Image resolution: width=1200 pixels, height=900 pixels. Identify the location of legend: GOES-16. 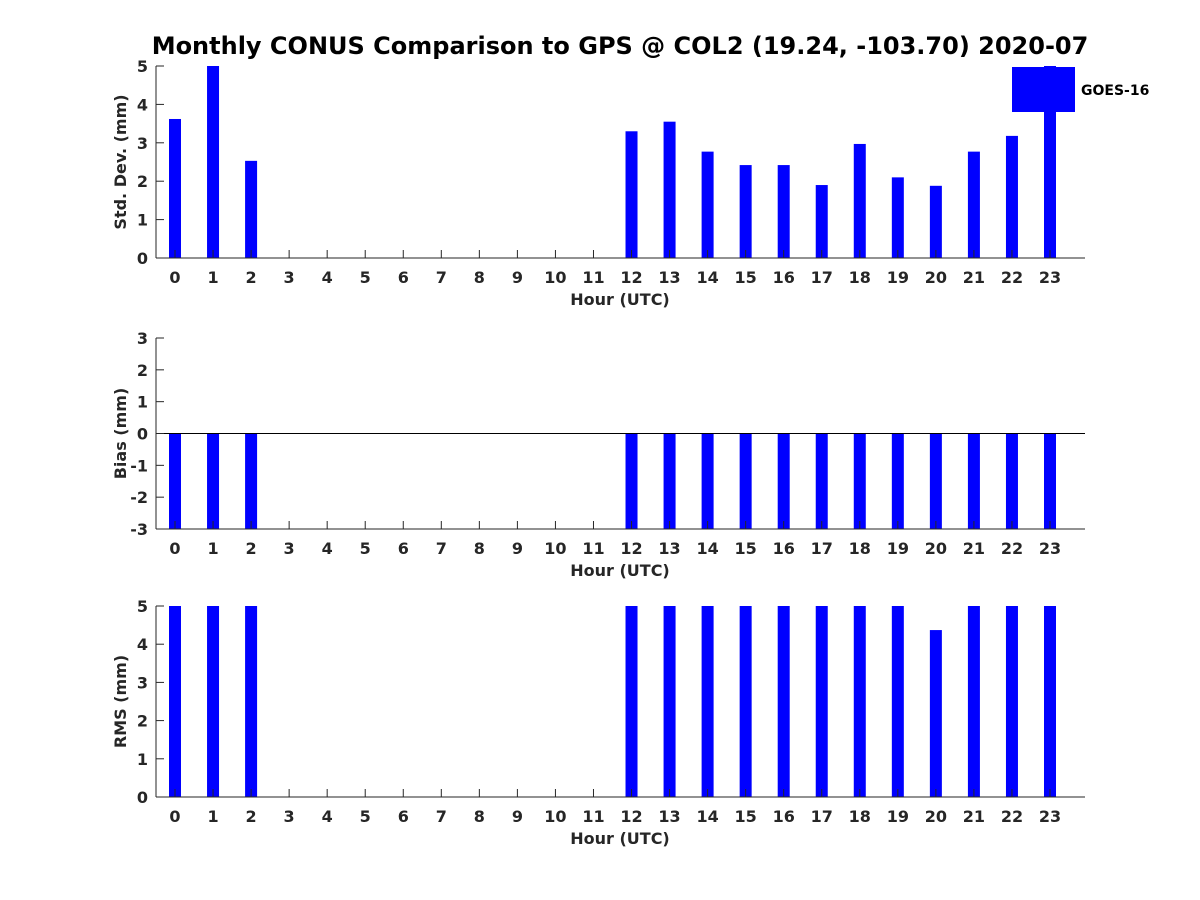
(1080, 89).